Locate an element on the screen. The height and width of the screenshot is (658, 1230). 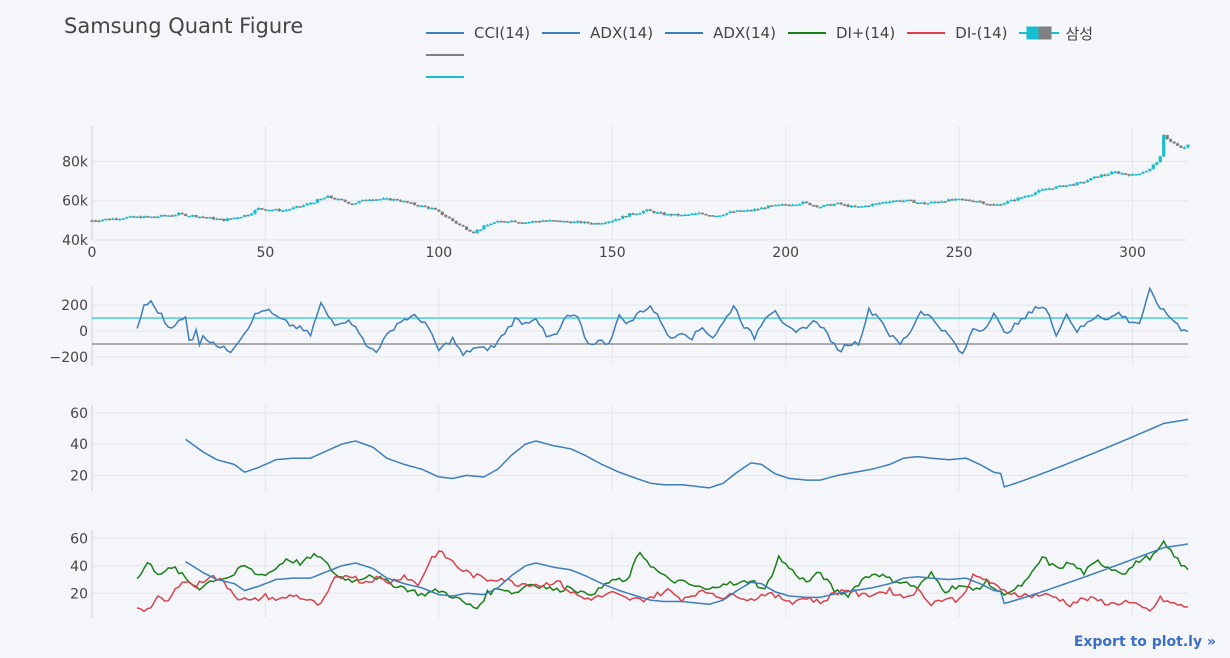
legend-line-swatch is located at coordinates (445, 55).